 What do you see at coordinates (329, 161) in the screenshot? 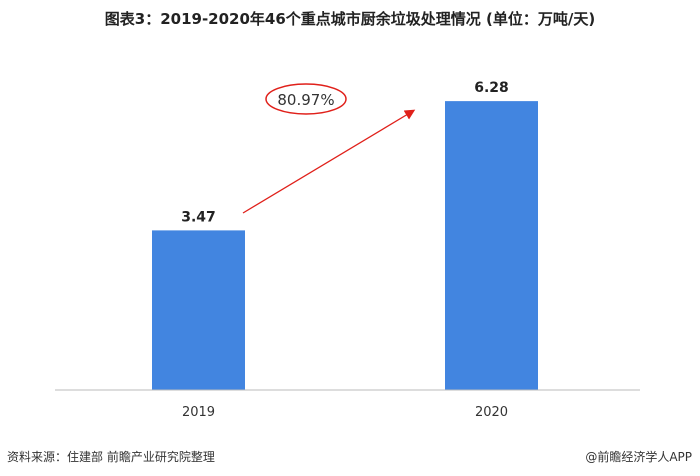
I see `growth-arrow` at bounding box center [329, 161].